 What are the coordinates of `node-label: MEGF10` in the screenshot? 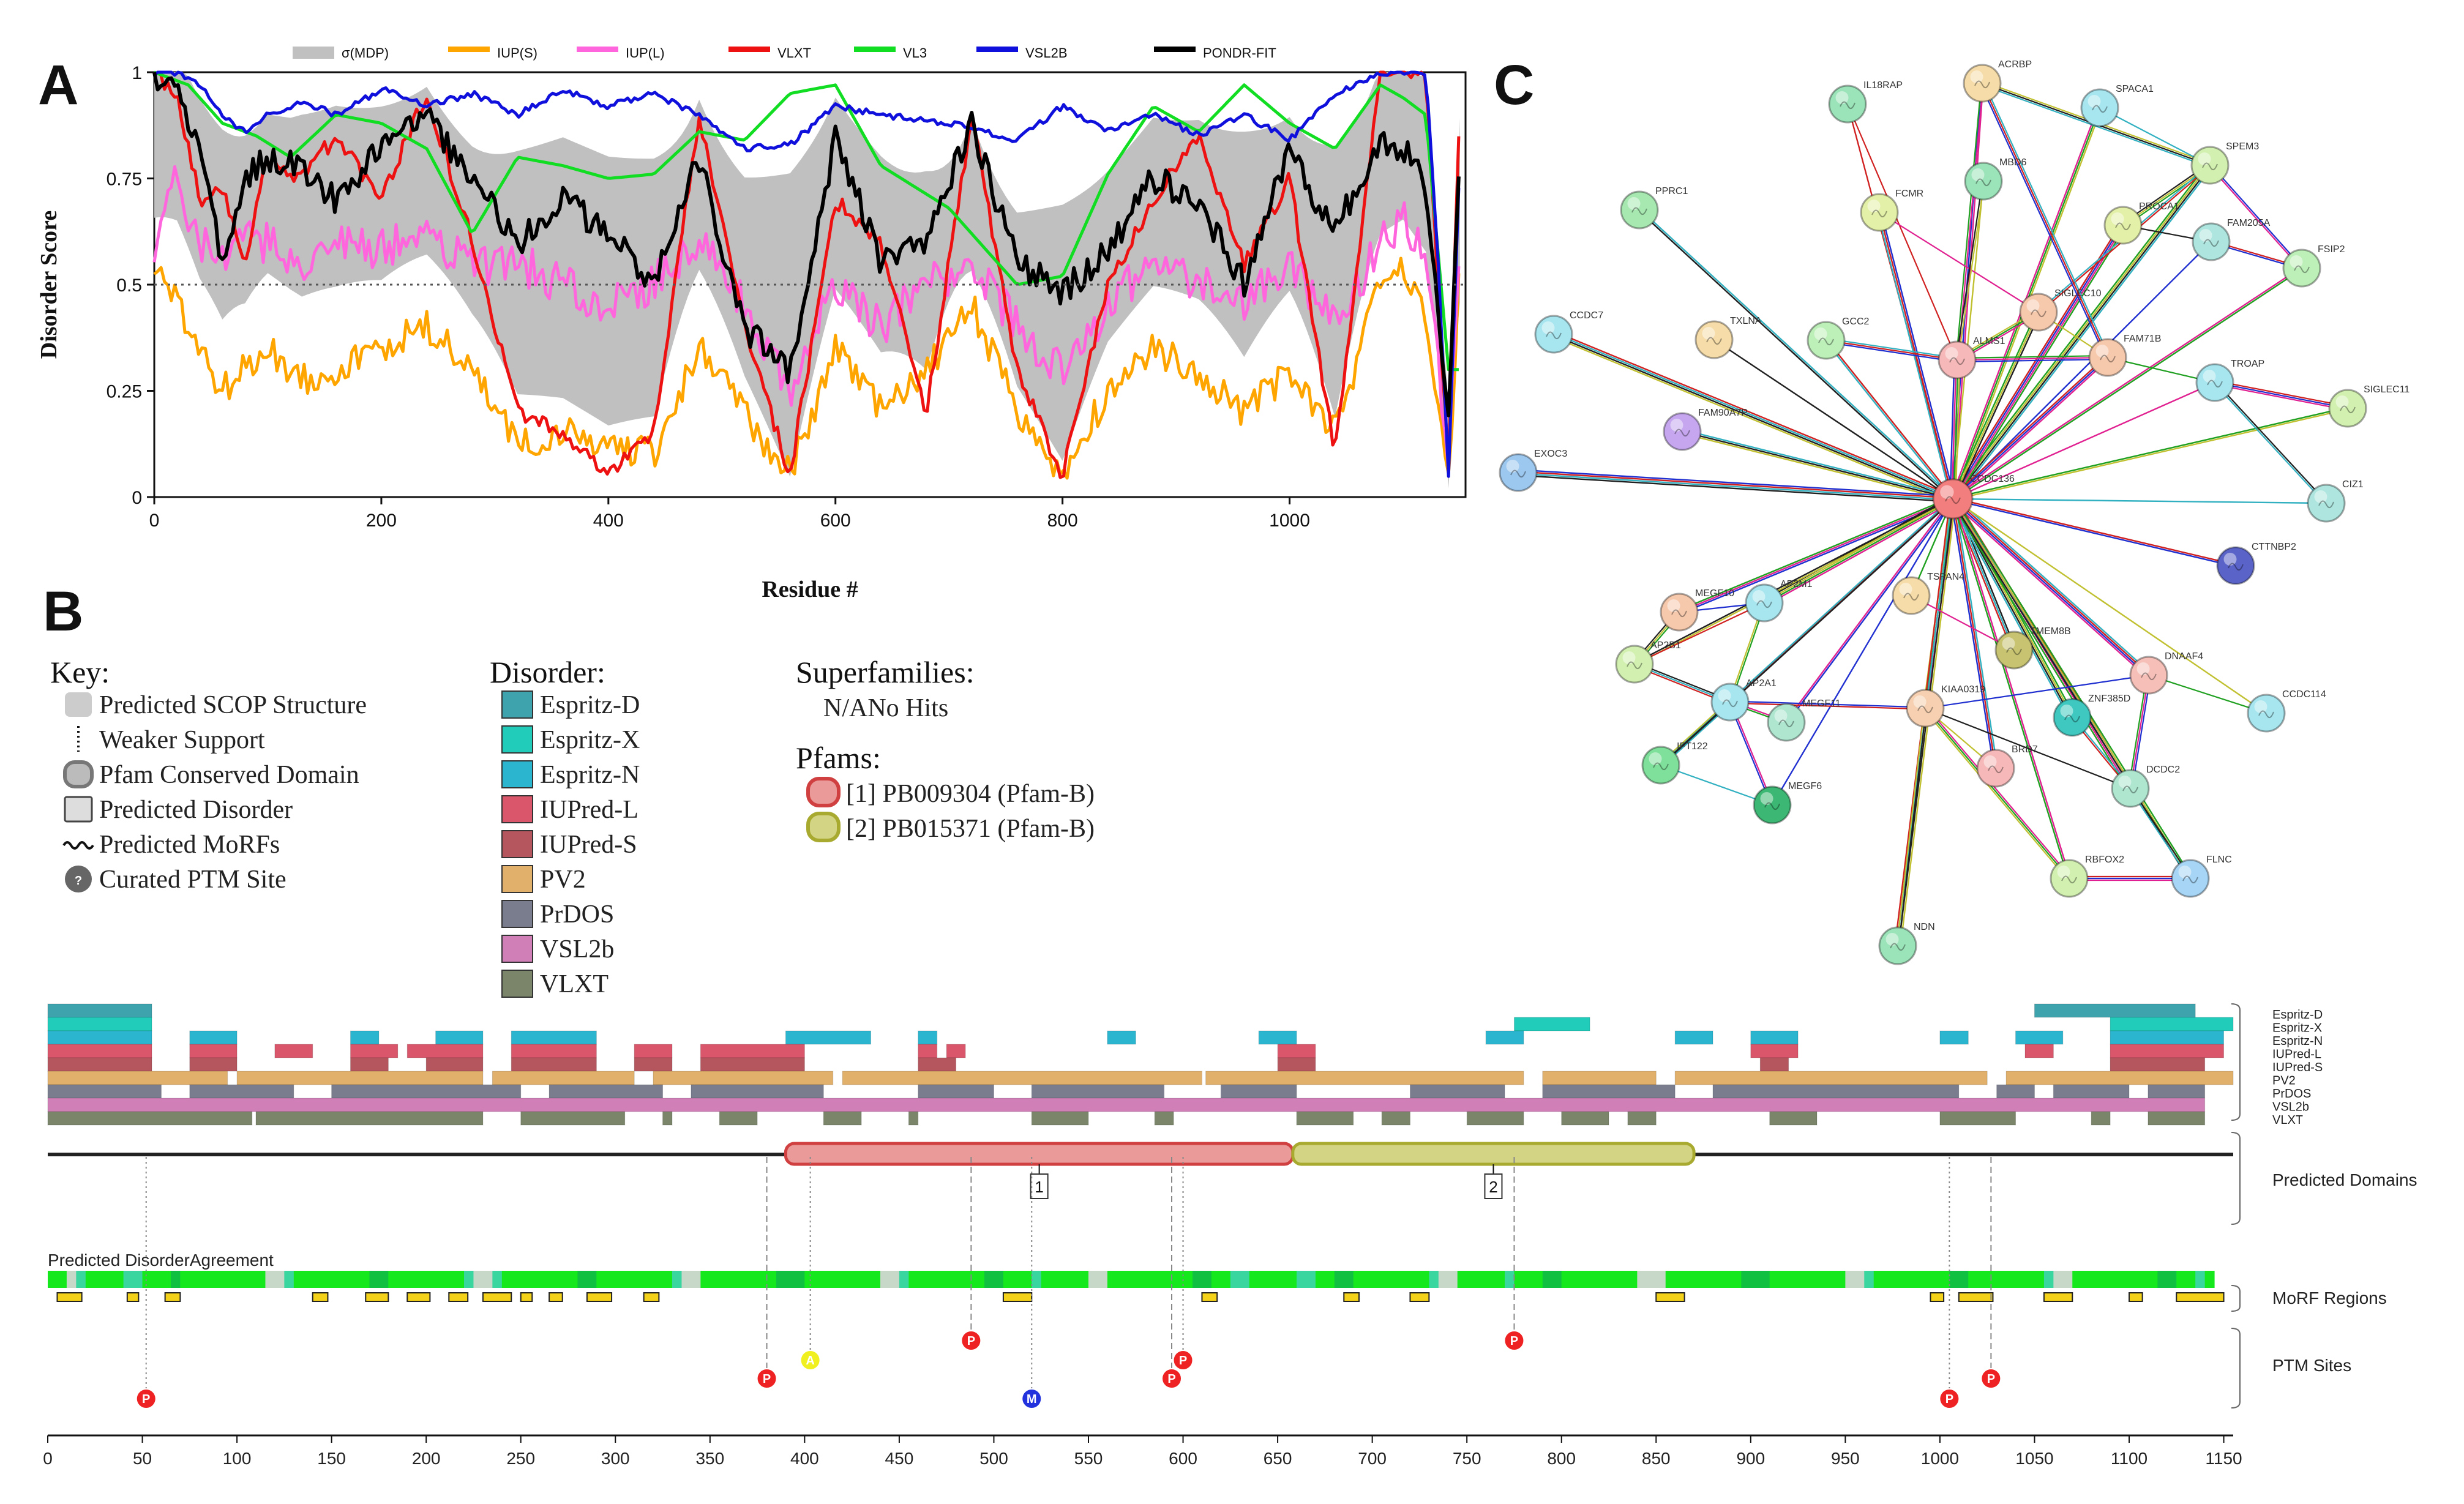 It's located at (1714, 593).